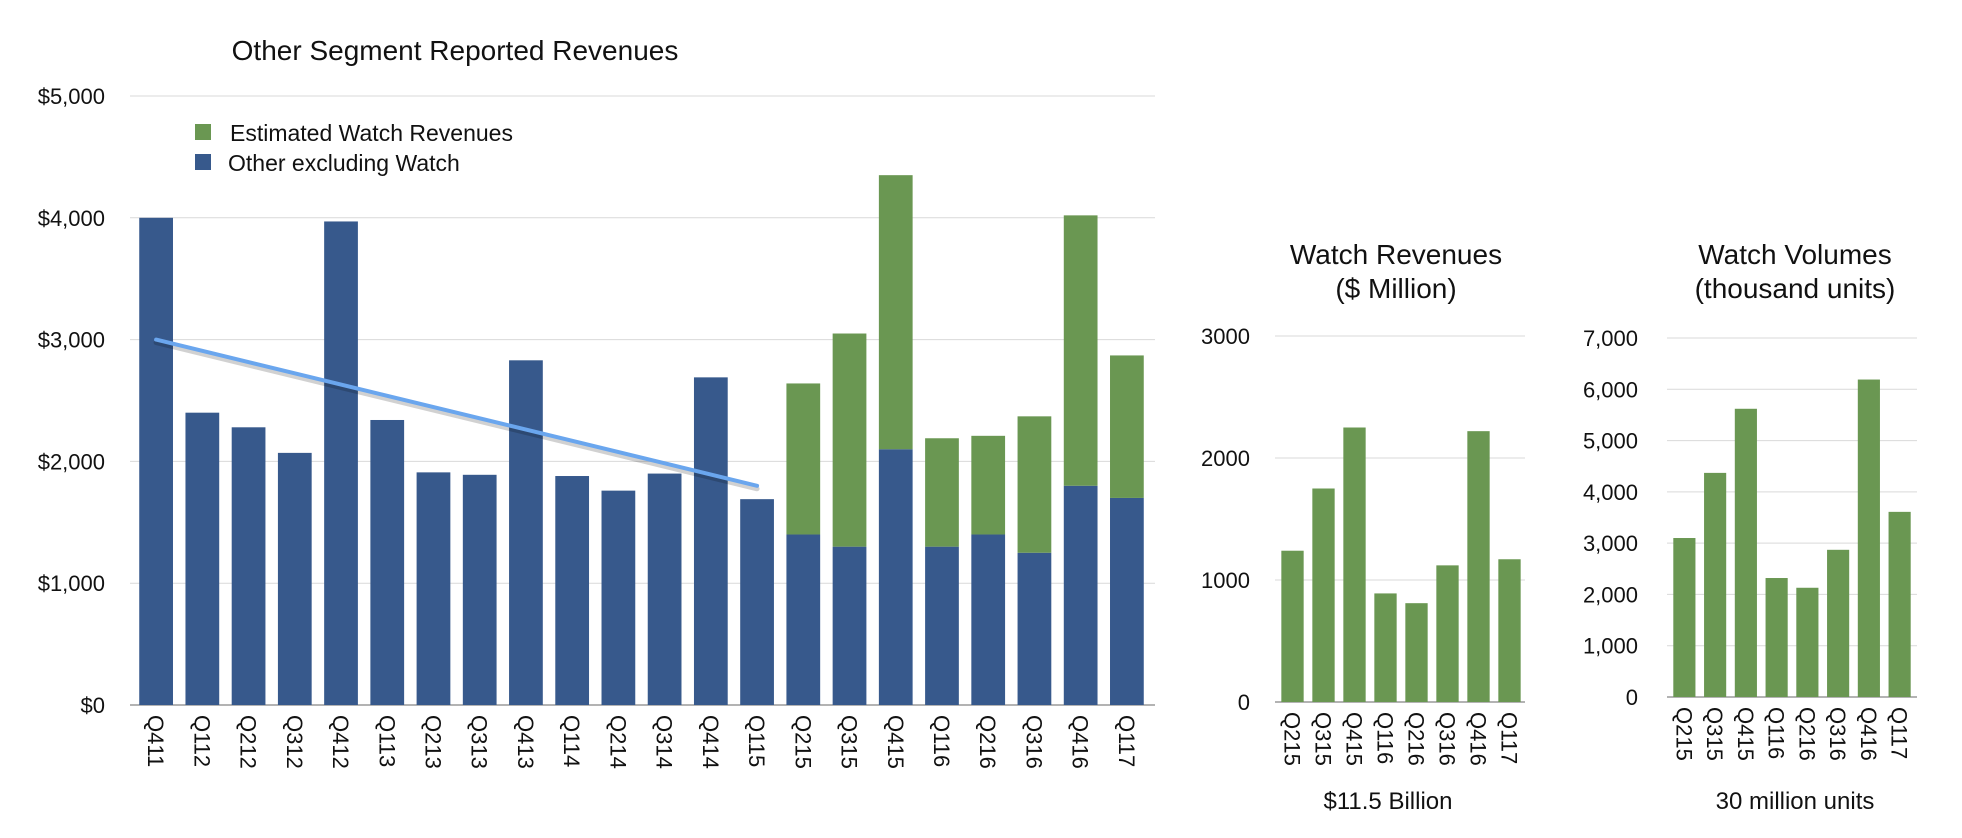  Describe the element at coordinates (1401, 564) in the screenshot. I see `chart2-bars` at that location.